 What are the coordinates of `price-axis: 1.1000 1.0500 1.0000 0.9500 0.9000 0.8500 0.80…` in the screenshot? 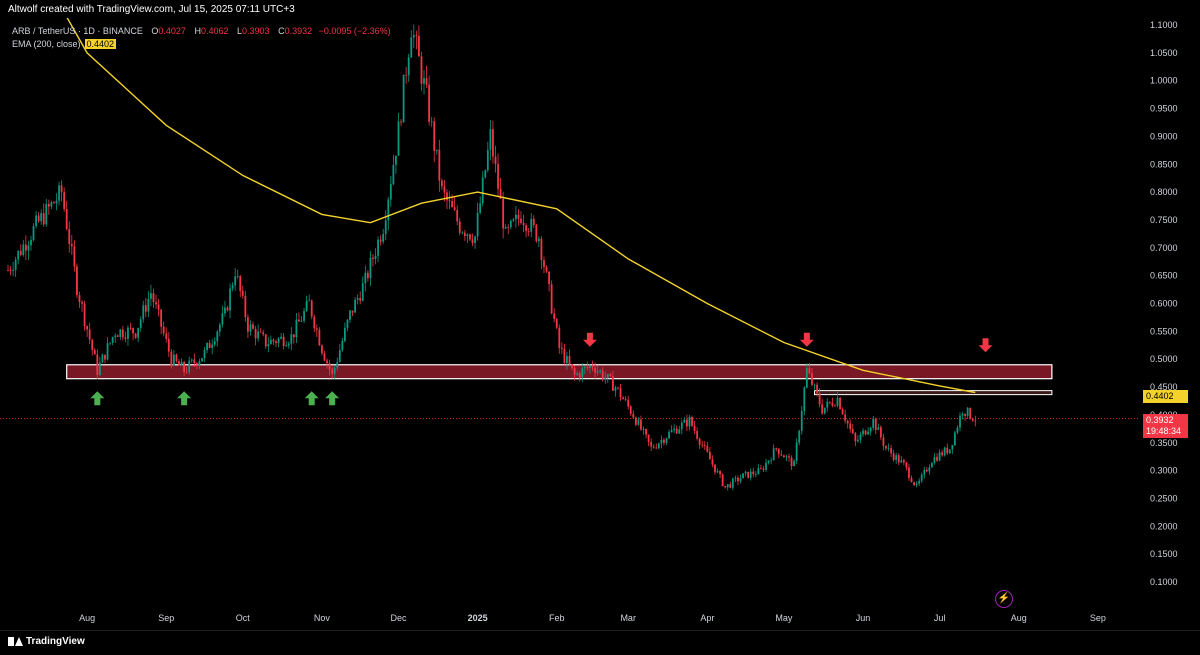 It's located at (1164, 303).